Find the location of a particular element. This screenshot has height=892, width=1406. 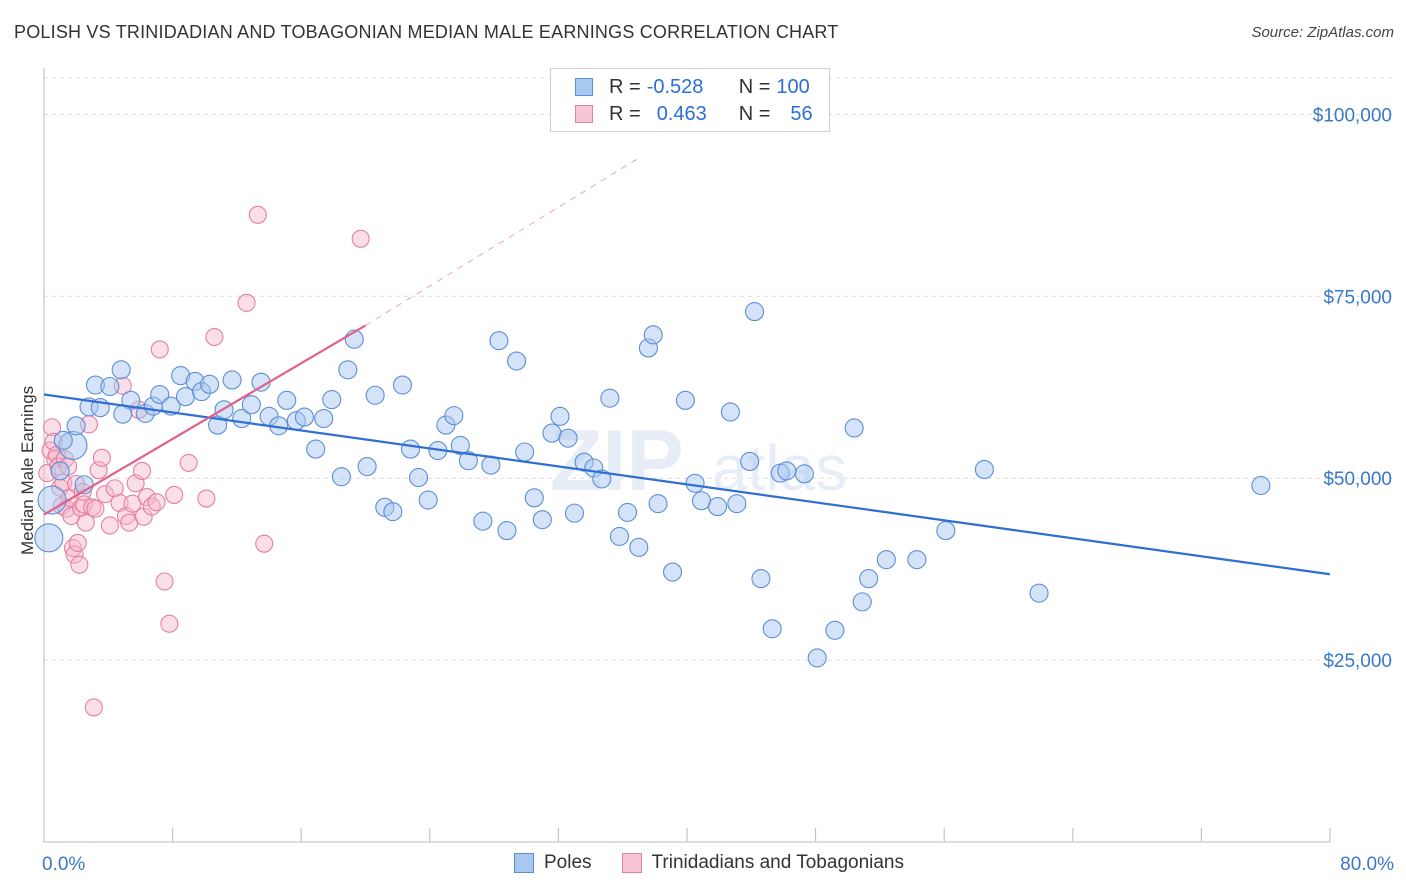

tt-trend-extension is located at coordinates (502, 241).